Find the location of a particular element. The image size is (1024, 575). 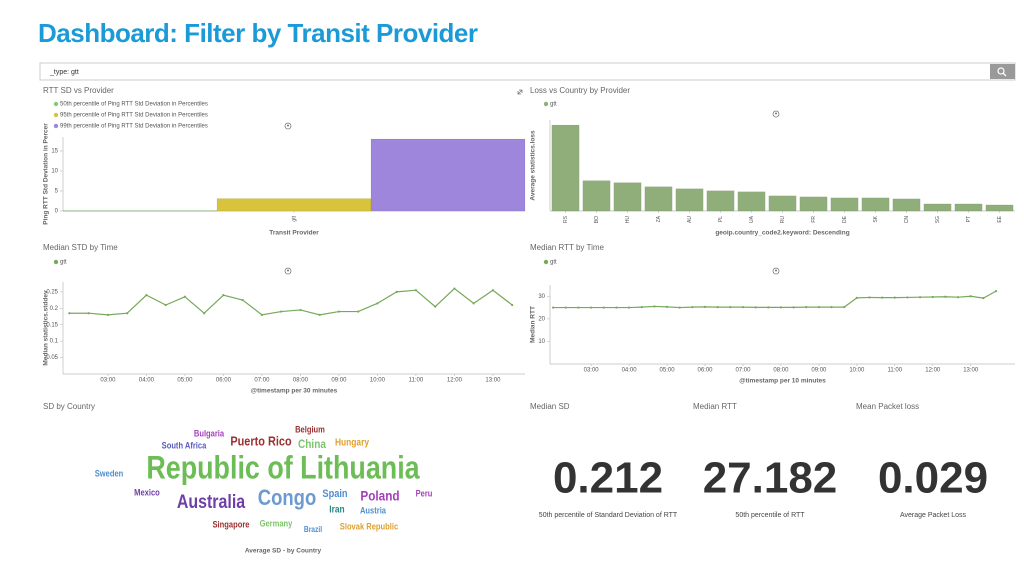

panel-title: Loss vs Country by Provider is located at coordinates (580, 90).